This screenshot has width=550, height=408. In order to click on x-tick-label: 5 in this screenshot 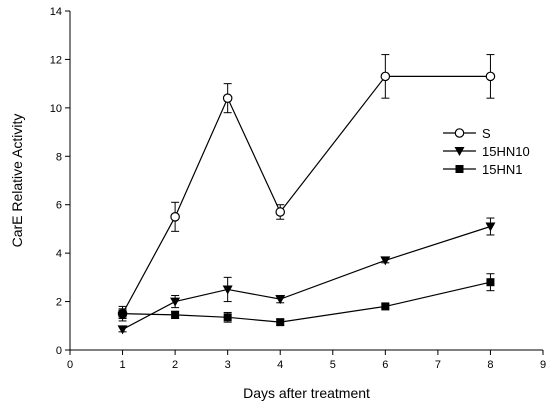, I will do `click(333, 365)`.